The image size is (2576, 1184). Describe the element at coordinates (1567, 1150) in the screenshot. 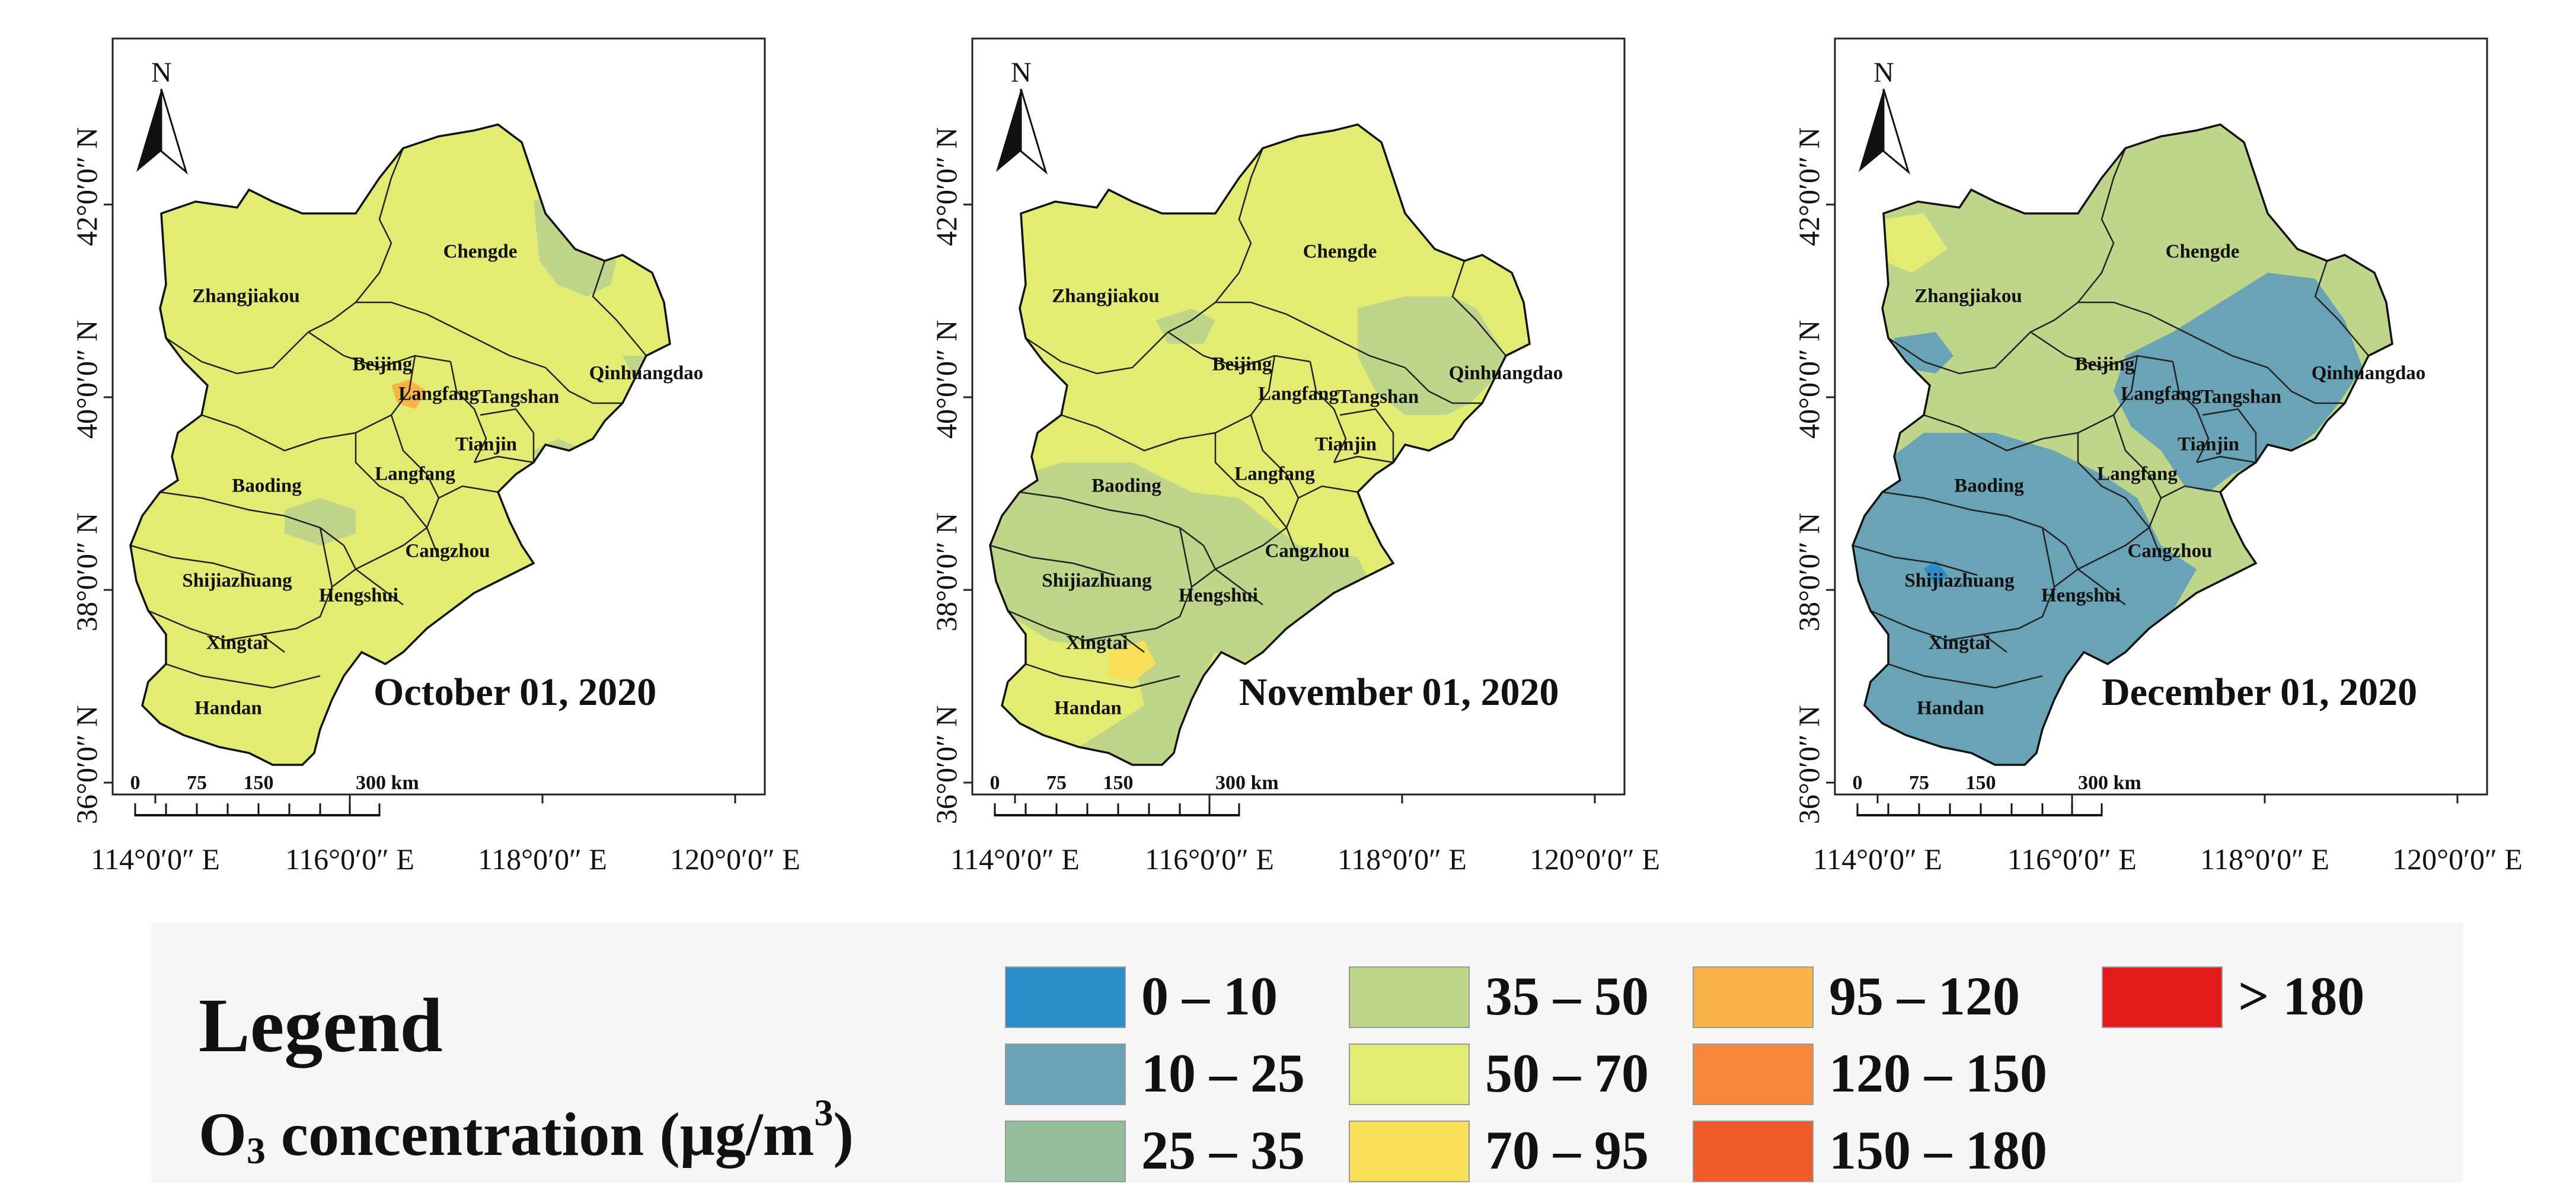

I see `legend-item-label: 70 – 95` at that location.